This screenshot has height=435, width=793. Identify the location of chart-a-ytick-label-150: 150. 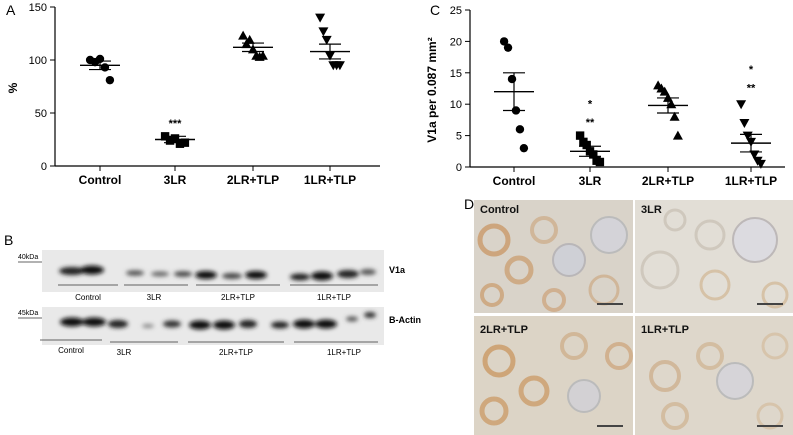
(38, 8).